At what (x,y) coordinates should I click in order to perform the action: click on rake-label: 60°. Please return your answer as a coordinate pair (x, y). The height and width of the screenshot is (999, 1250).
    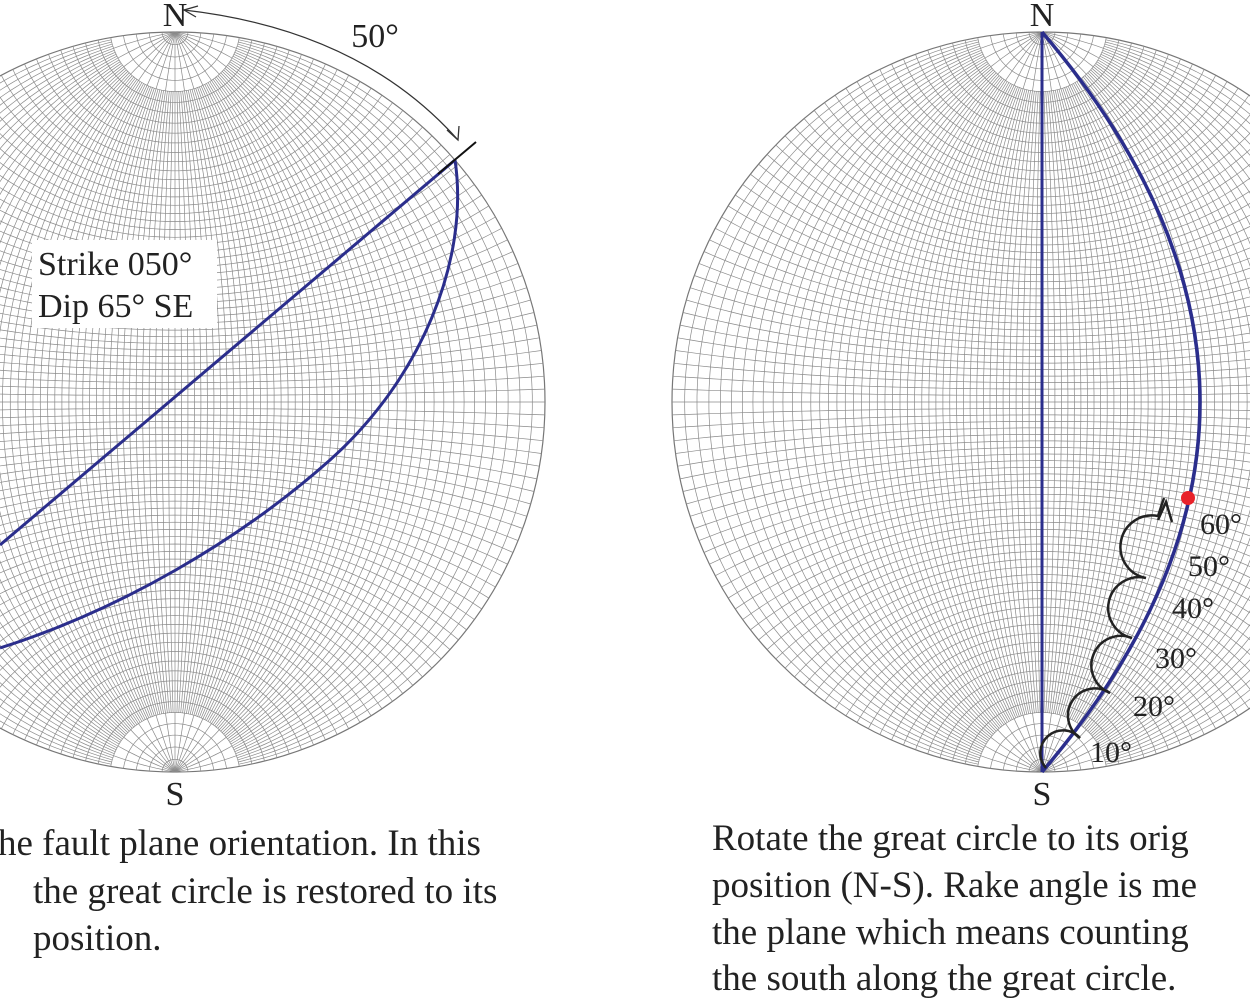
    Looking at the image, I should click on (1221, 524).